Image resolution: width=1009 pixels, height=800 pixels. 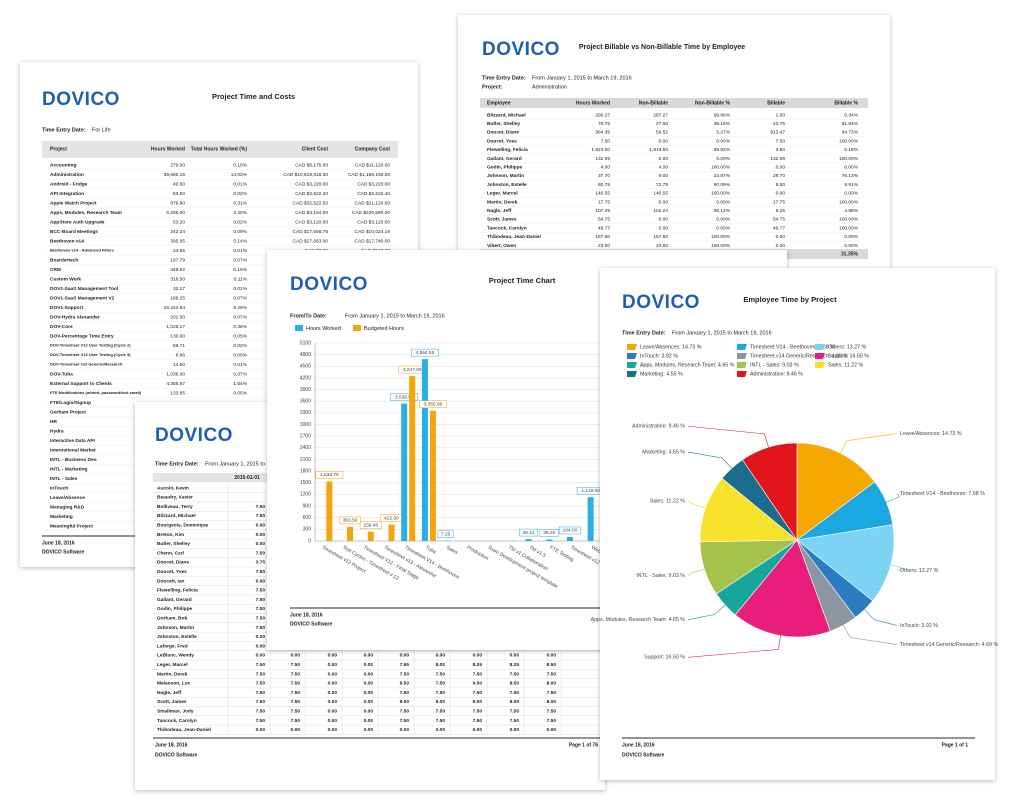 What do you see at coordinates (552, 665) in the screenshot?
I see `table-cell: 8.50` at bounding box center [552, 665].